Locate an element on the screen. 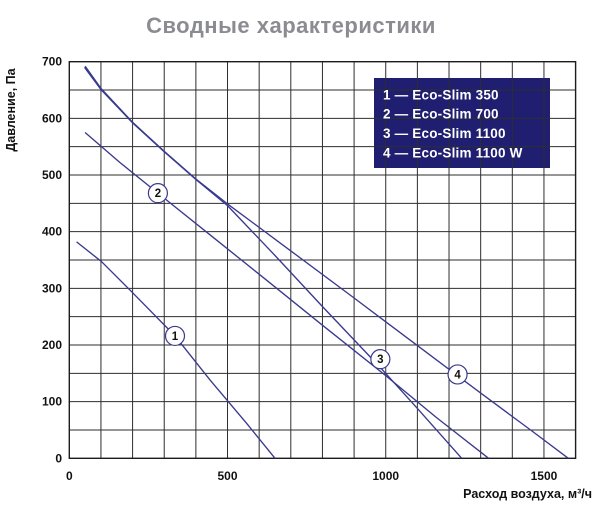 This screenshot has width=600, height=514. legend-item: 1 — Eco-Slim 350 is located at coordinates (441, 94).